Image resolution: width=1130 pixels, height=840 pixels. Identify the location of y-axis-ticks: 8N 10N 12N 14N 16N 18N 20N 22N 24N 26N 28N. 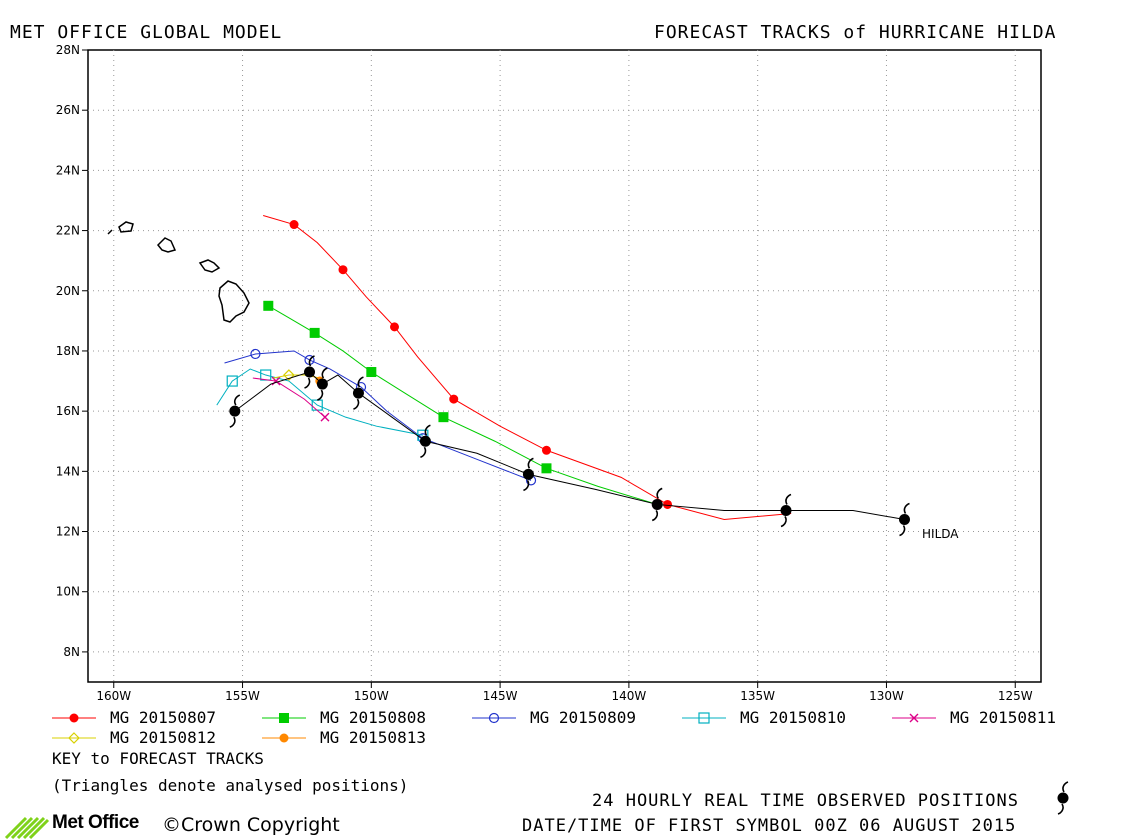
(72, 351).